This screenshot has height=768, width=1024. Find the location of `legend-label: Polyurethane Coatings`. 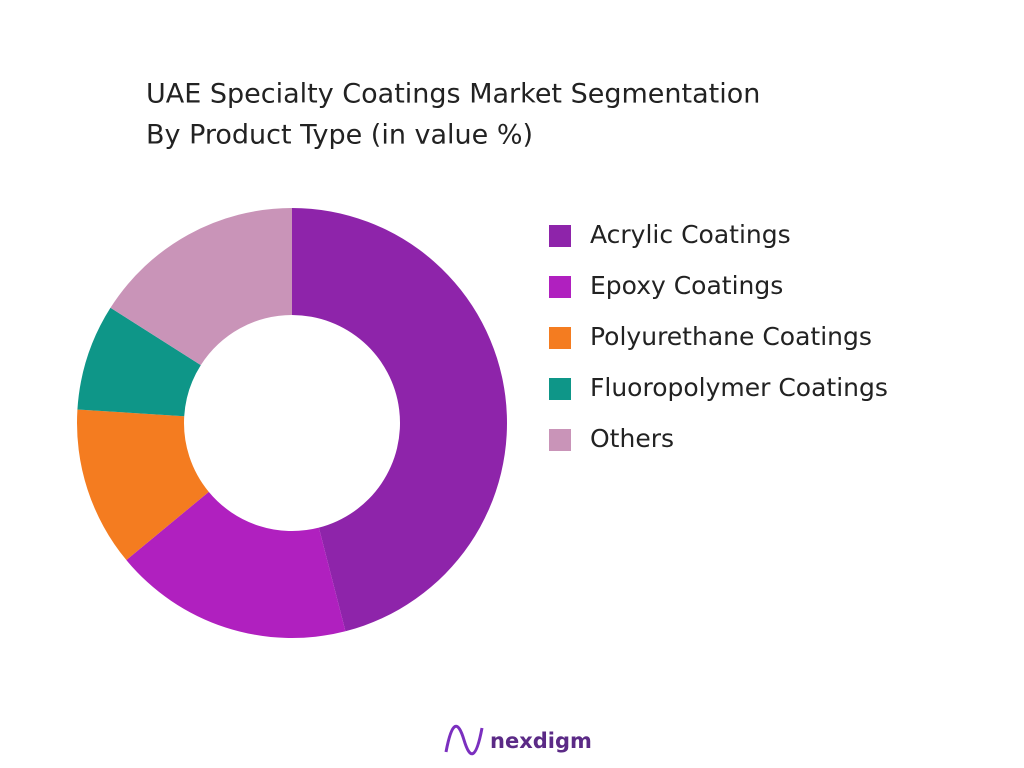

legend-label: Polyurethane Coatings is located at coordinates (731, 336).